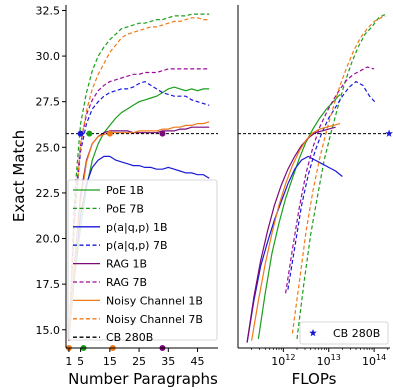  Describe the element at coordinates (19, 176) in the screenshot. I see `left-y-axis-label: Exact Match` at that location.